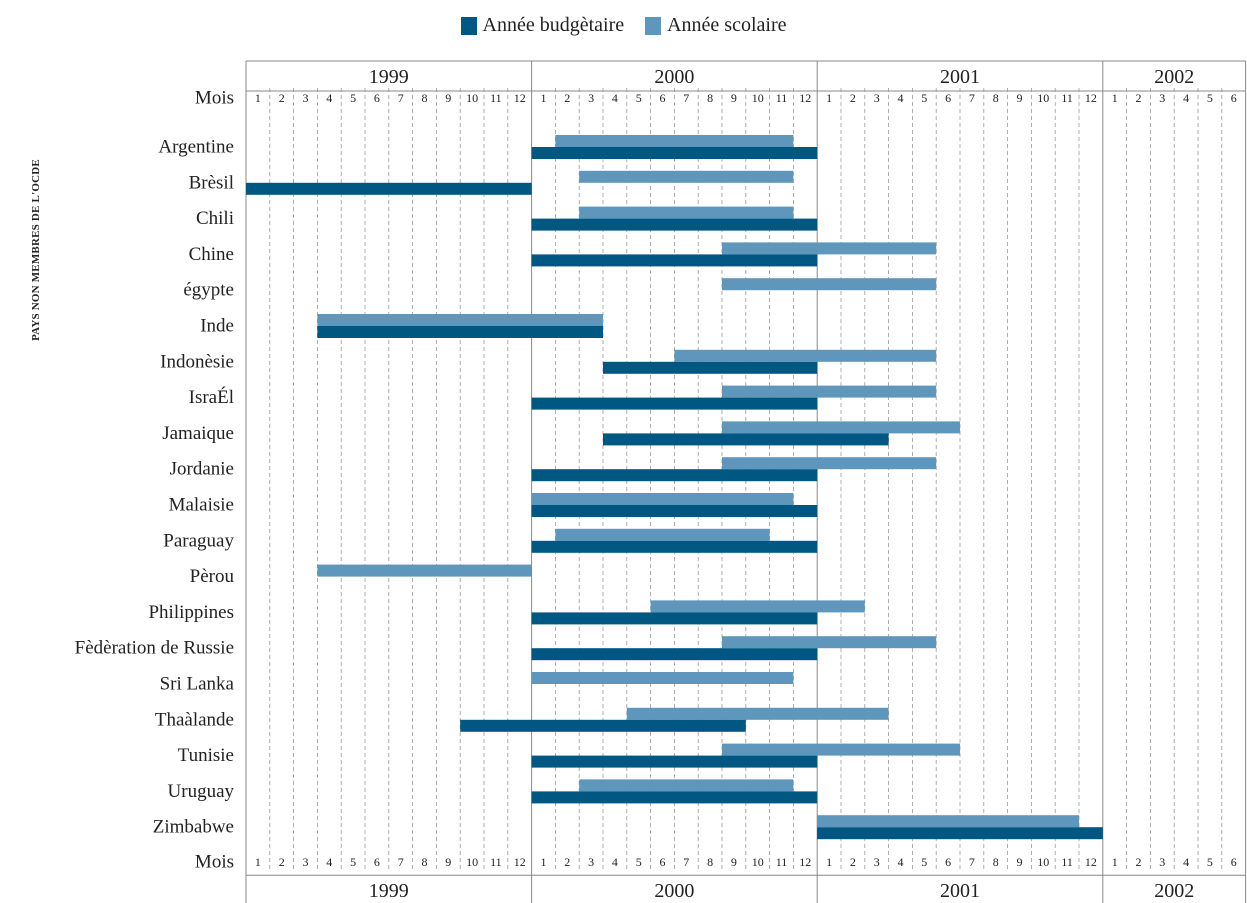 The width and height of the screenshot is (1247, 903). I want to click on legend-item-budget: Année budgètaire, so click(542, 25).